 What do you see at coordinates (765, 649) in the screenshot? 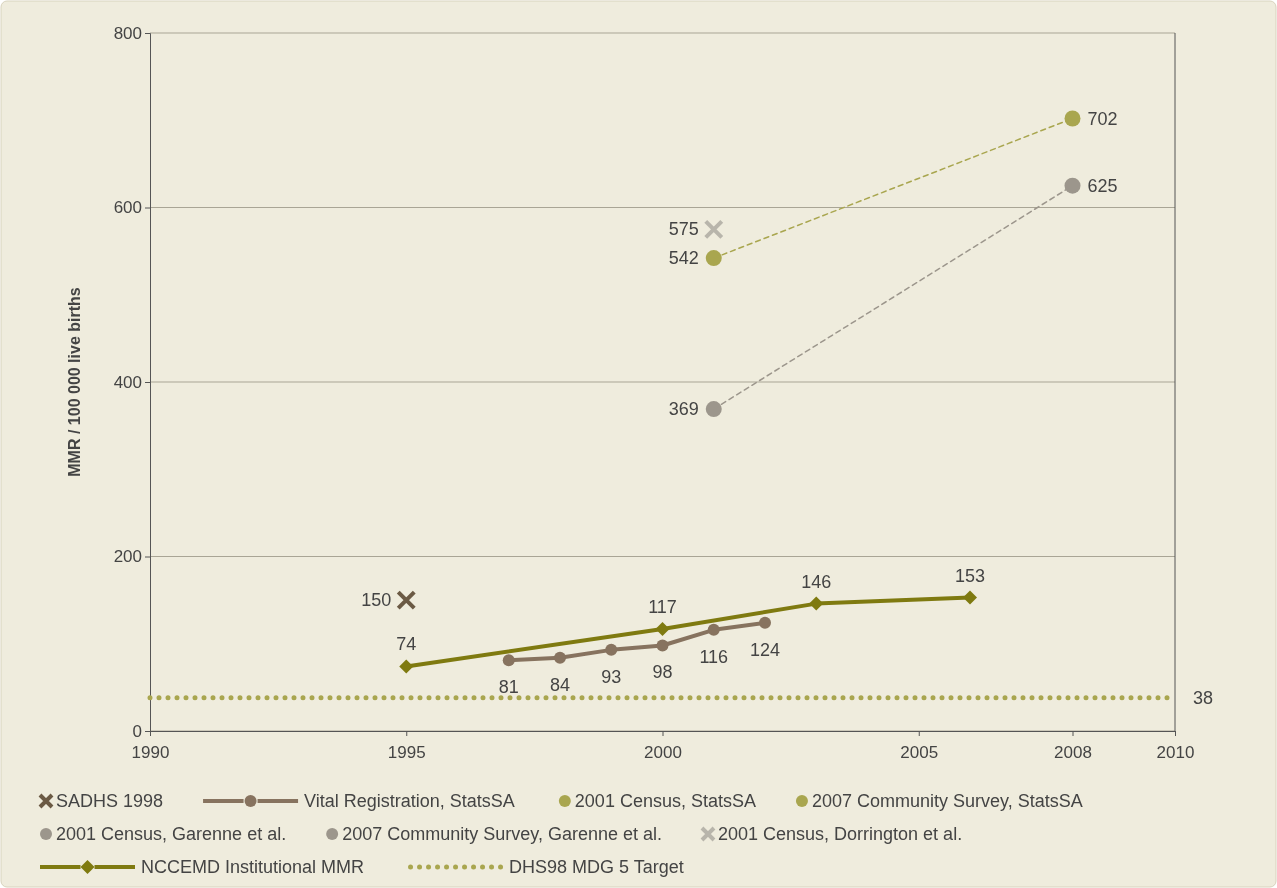
I see `data-label: 124` at bounding box center [765, 649].